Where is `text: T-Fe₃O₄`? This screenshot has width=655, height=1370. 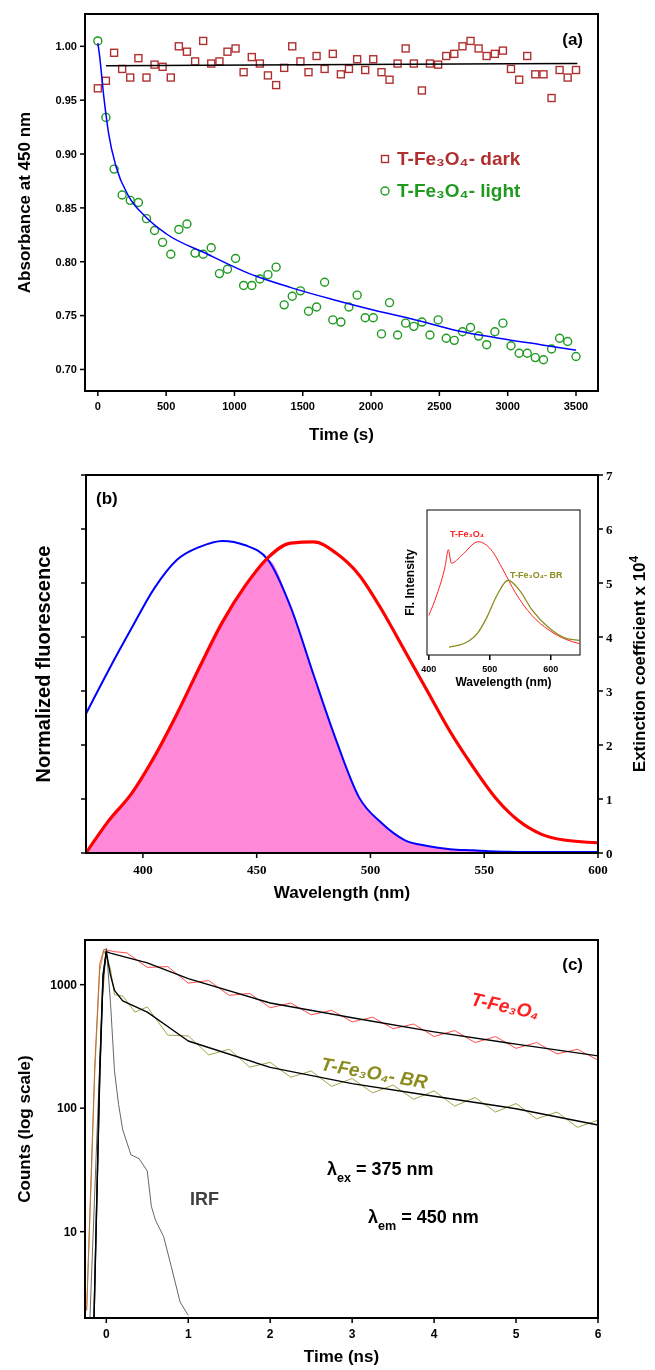
text: T-Fe₃O₄ is located at coordinates (505, 1006).